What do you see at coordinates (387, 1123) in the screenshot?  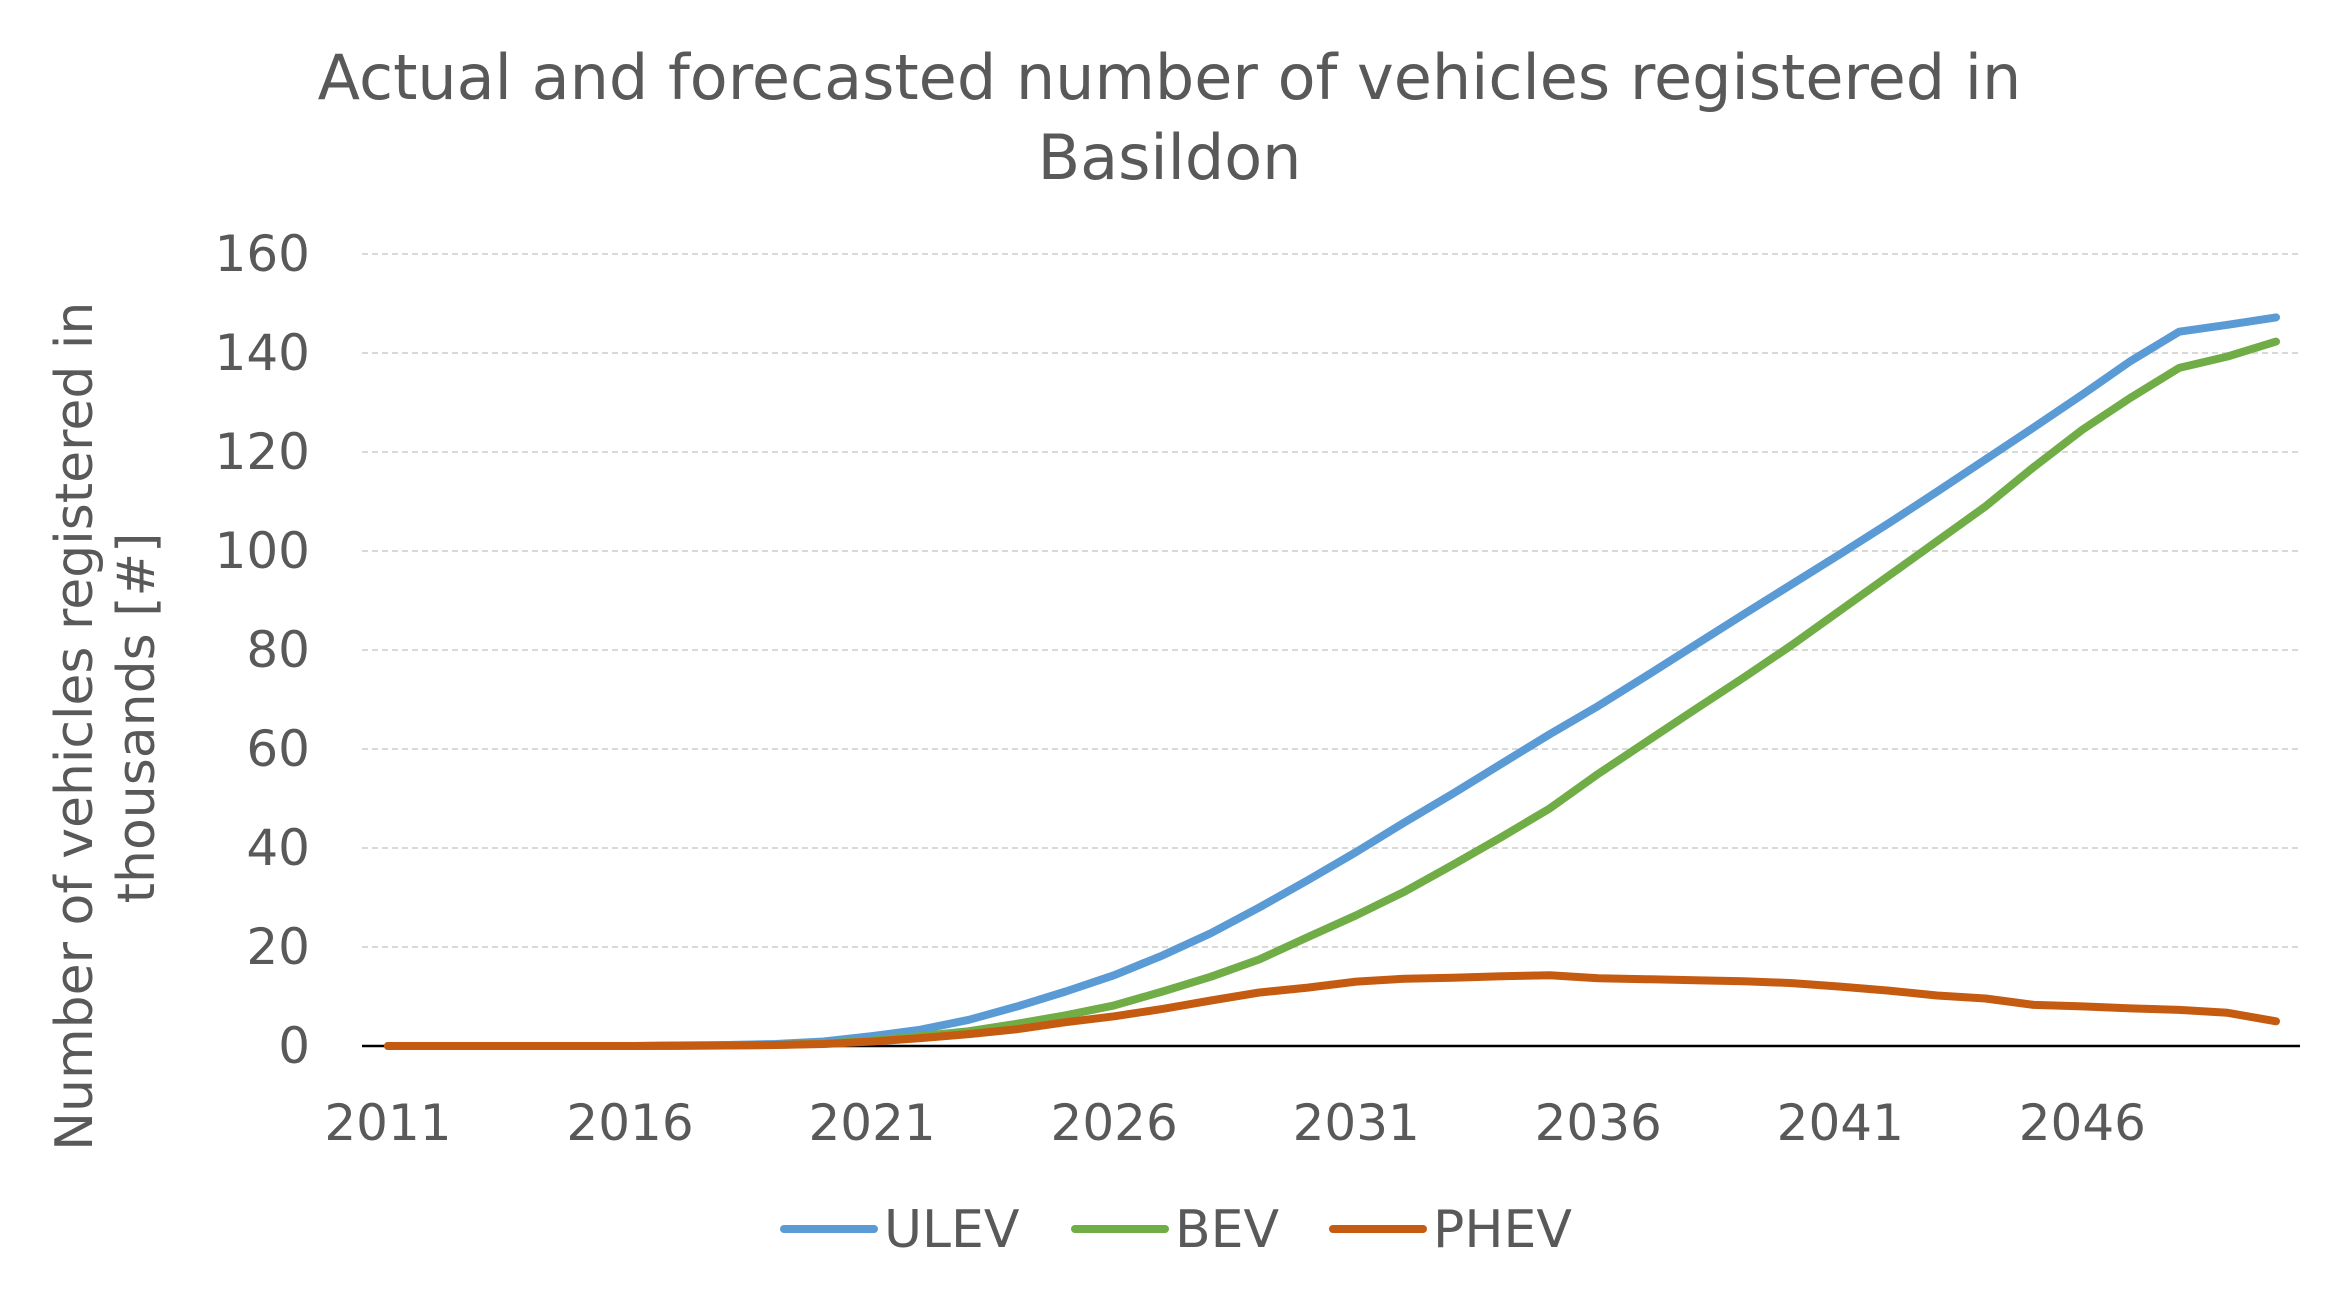 I see `x-tick-label: 2011` at bounding box center [387, 1123].